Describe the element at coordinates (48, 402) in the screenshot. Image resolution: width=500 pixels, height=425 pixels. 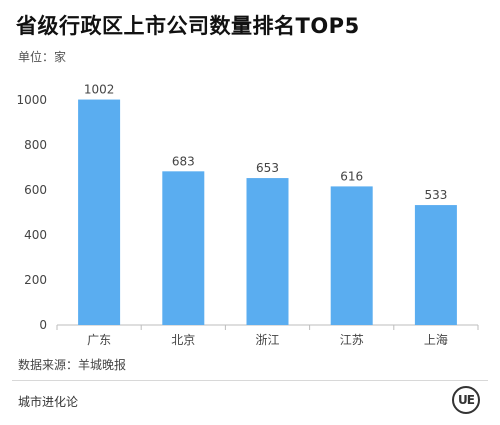
I see `brand-name: 城市进化论` at that location.